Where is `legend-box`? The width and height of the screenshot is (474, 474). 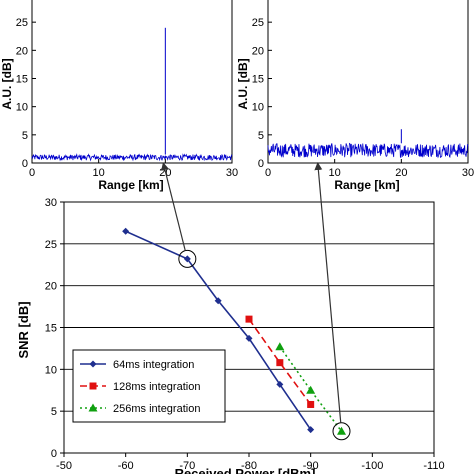
legend-box is located at coordinates (149, 386).